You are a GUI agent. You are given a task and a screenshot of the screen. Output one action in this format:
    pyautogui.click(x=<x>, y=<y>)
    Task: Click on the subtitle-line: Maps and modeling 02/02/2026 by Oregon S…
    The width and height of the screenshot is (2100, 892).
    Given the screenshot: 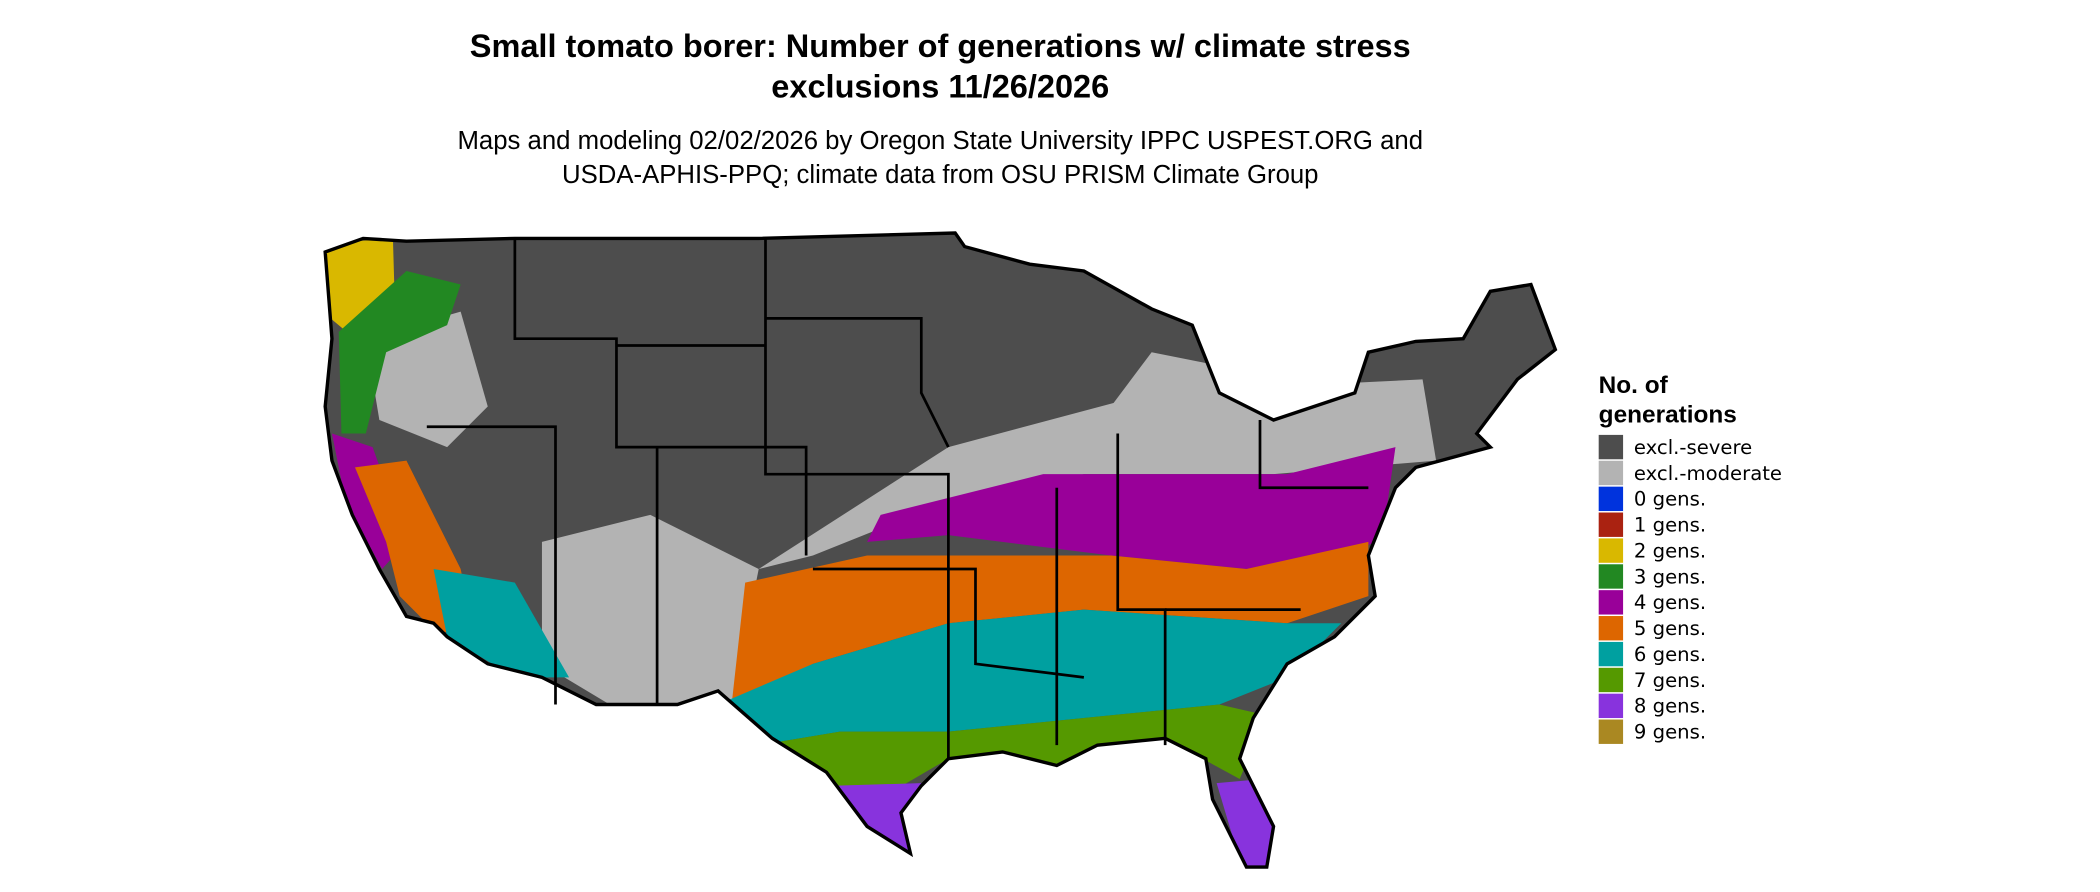 What is the action you would take?
    pyautogui.click(x=940, y=141)
    